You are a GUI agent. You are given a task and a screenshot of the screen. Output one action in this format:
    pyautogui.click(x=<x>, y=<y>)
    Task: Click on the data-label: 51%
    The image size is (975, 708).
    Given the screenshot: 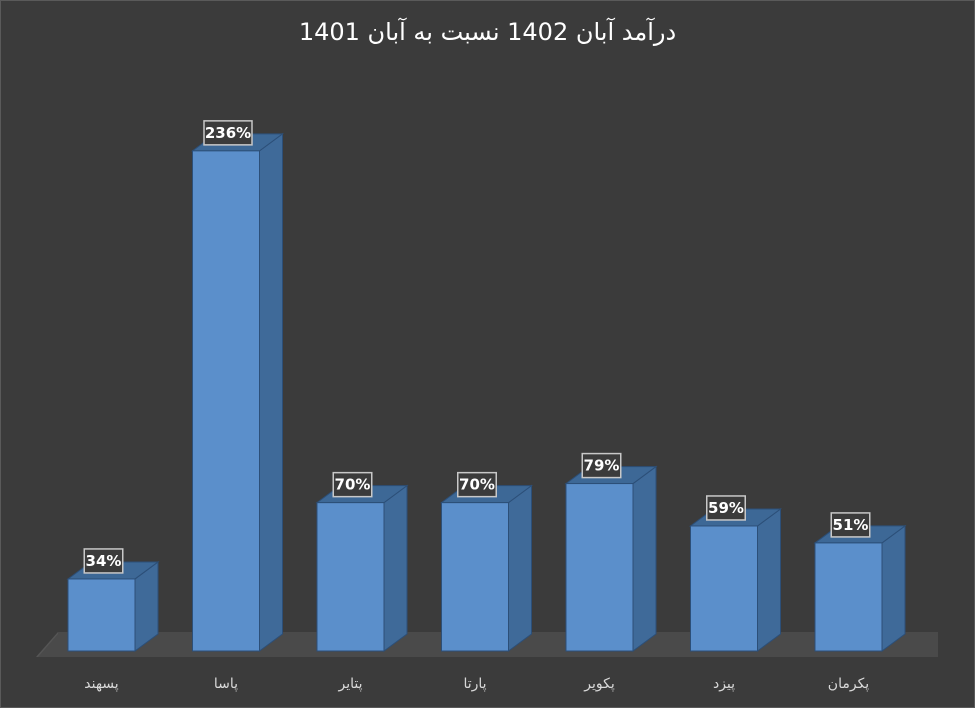 What is the action you would take?
    pyautogui.click(x=851, y=525)
    